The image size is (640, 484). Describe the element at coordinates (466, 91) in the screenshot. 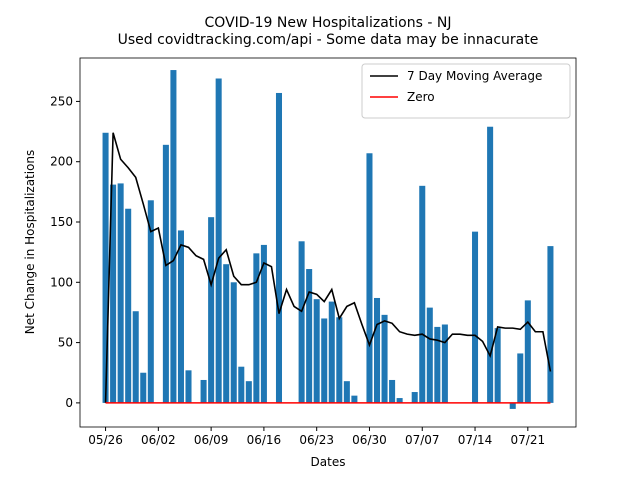

I see `legend-box` at that location.